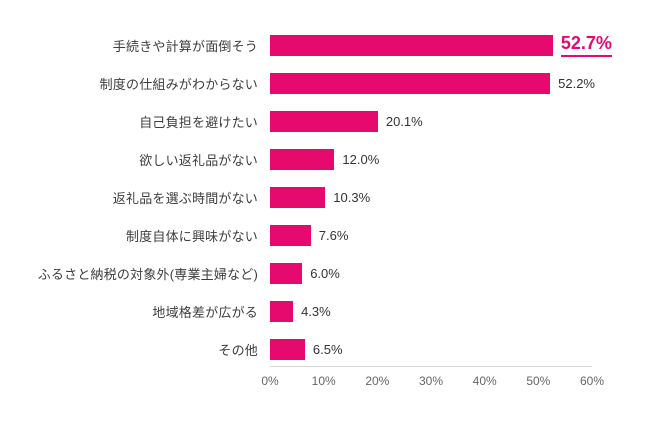 The height and width of the screenshot is (424, 650). What do you see at coordinates (352, 197) in the screenshot?
I see `value-label: 10.3%` at bounding box center [352, 197].